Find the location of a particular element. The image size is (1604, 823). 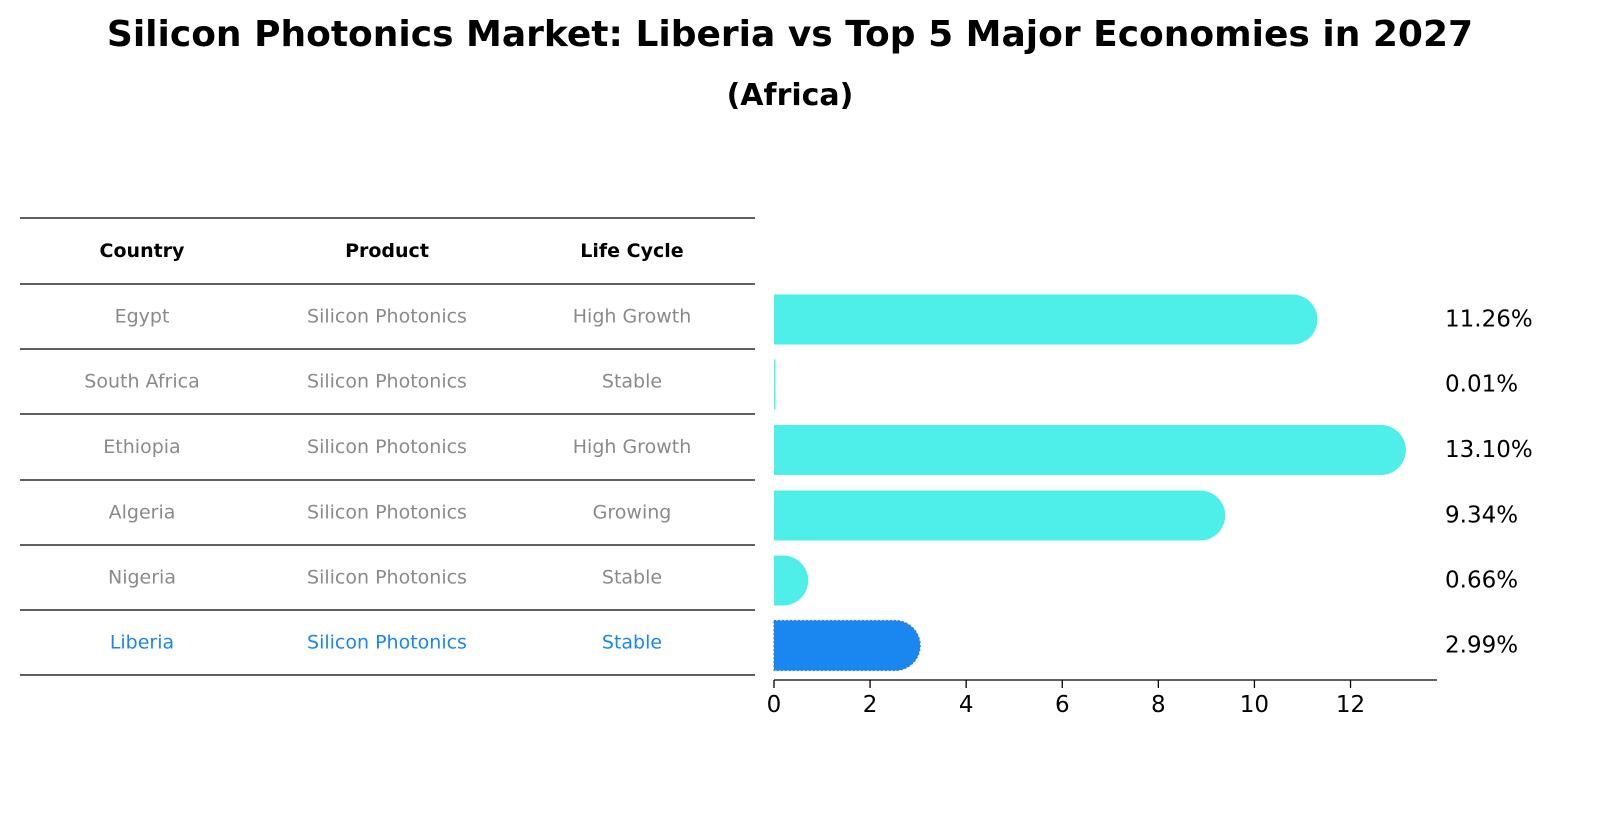

x-tick-label: 8 is located at coordinates (1158, 705).